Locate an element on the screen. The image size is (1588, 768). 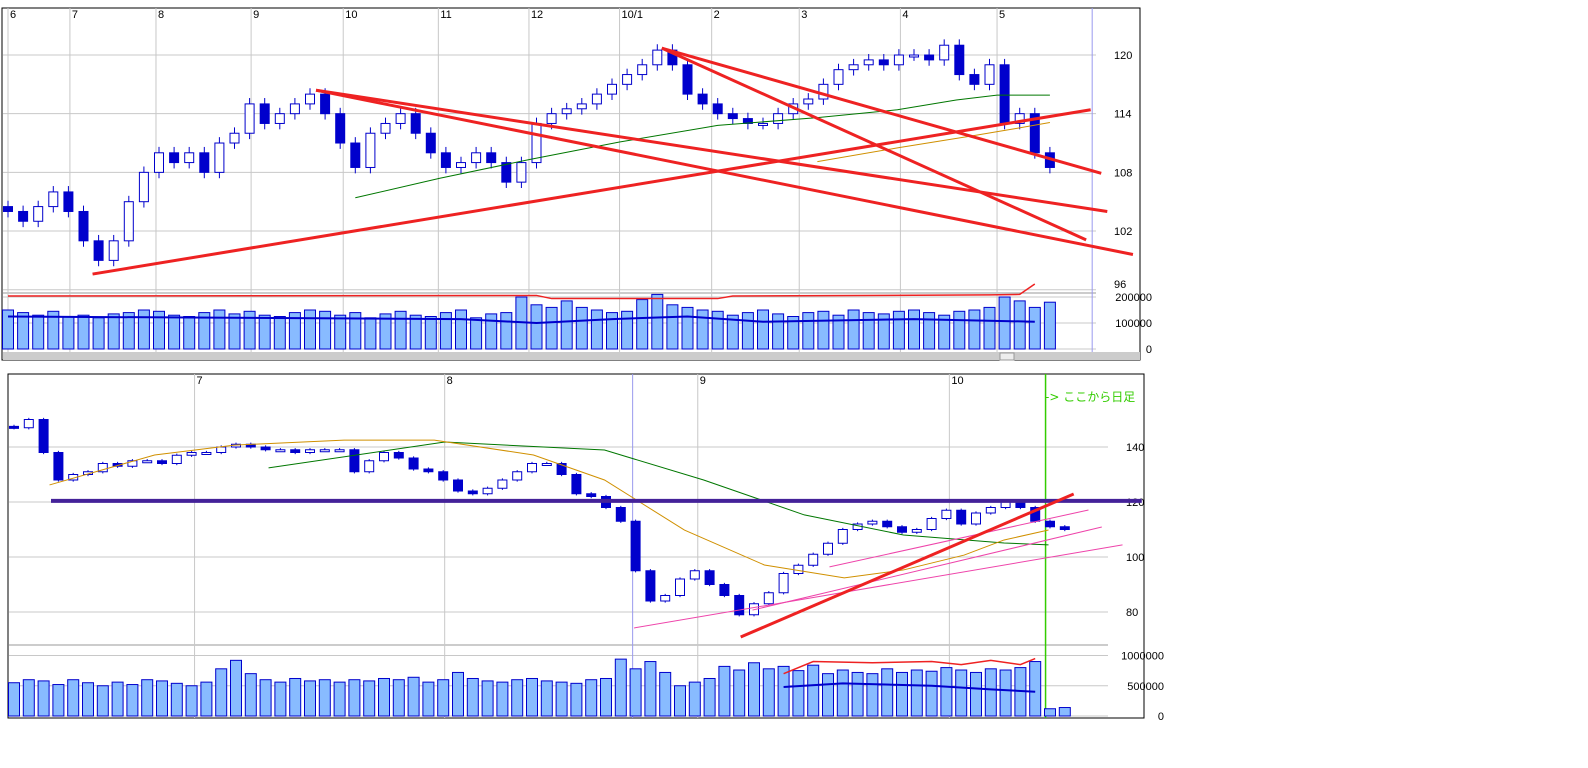
x-tick-label: 4 is located at coordinates (905, 15).